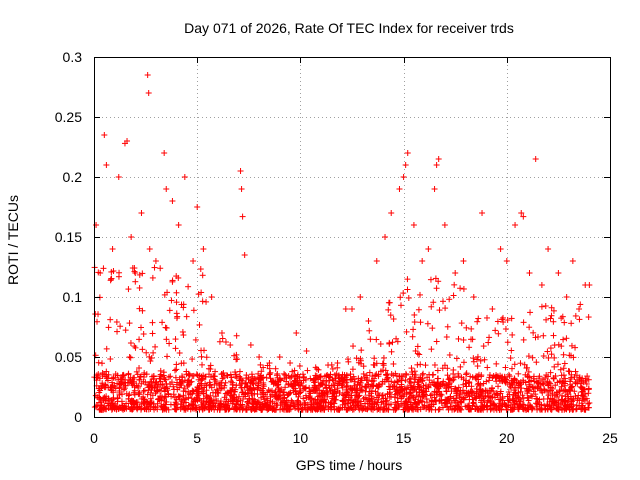 The image size is (640, 480). What do you see at coordinates (68, 357) in the screenshot?
I see `y-tick-label: 0.05` at bounding box center [68, 357].